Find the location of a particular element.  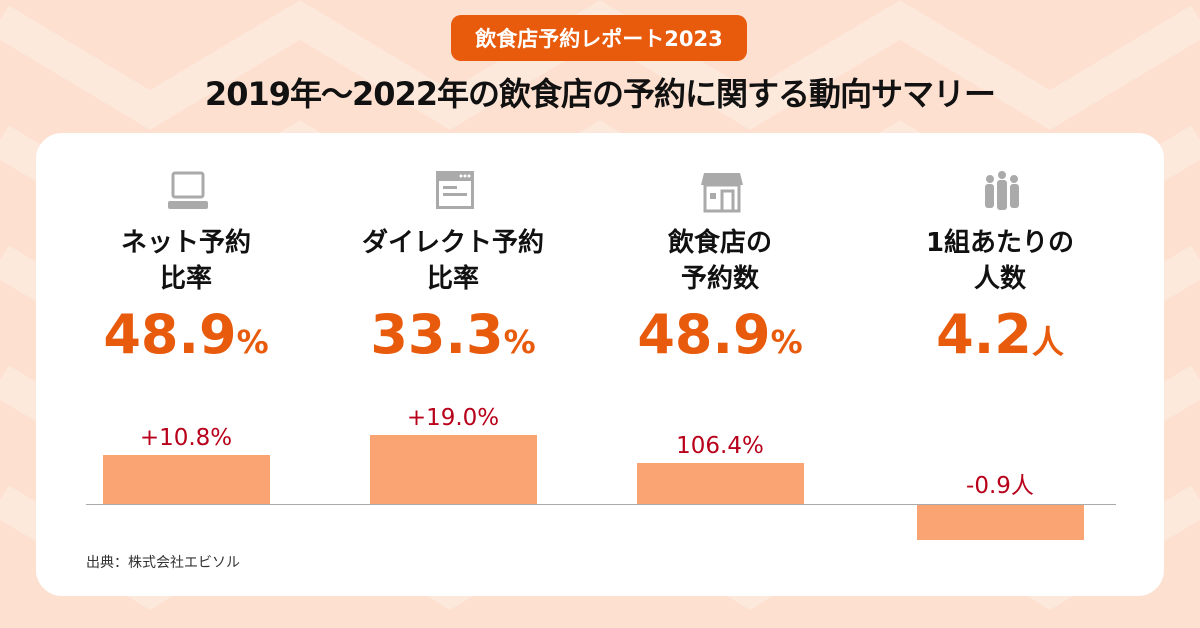

metric-label: ダイレクト予約 is located at coordinates (452, 243).